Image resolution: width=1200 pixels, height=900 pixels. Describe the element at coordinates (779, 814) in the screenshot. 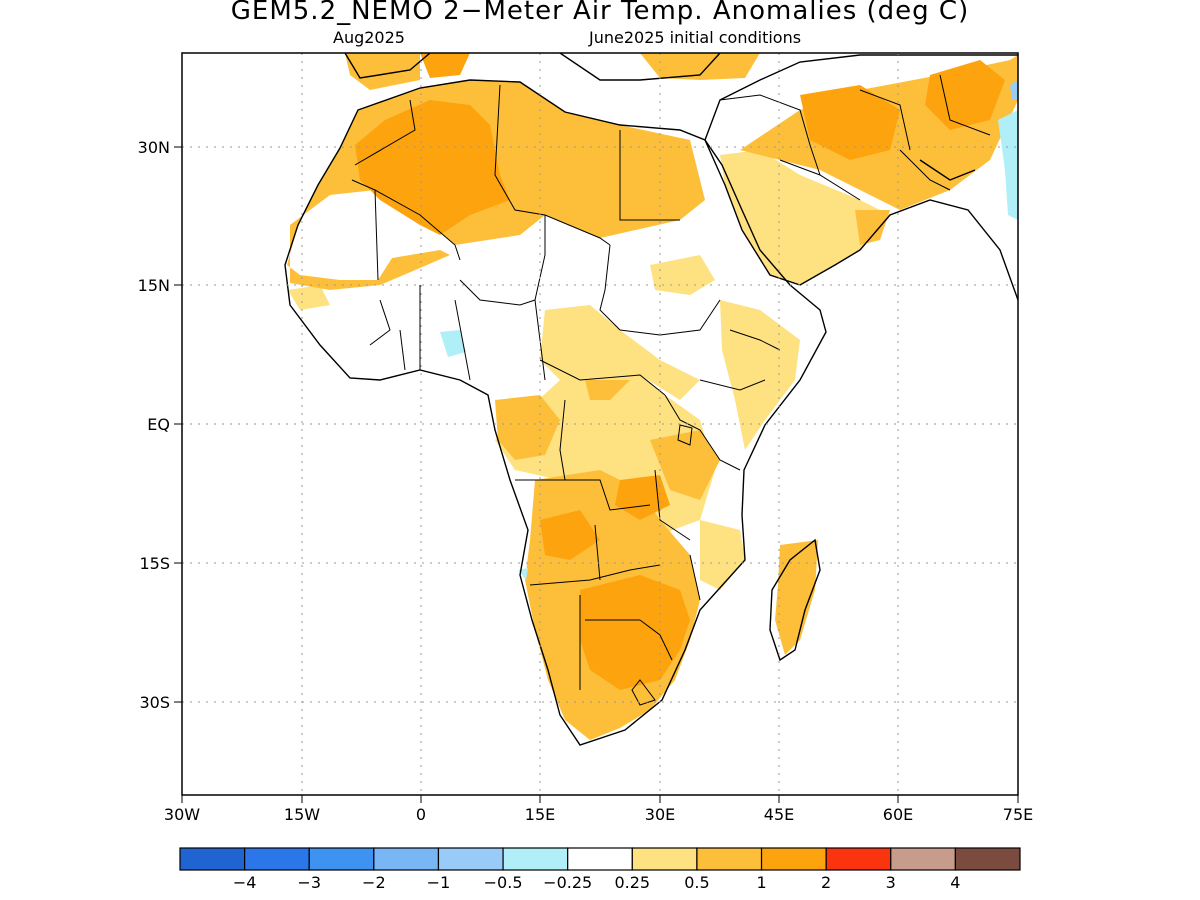

I see `lon-label-45e: 45E` at that location.